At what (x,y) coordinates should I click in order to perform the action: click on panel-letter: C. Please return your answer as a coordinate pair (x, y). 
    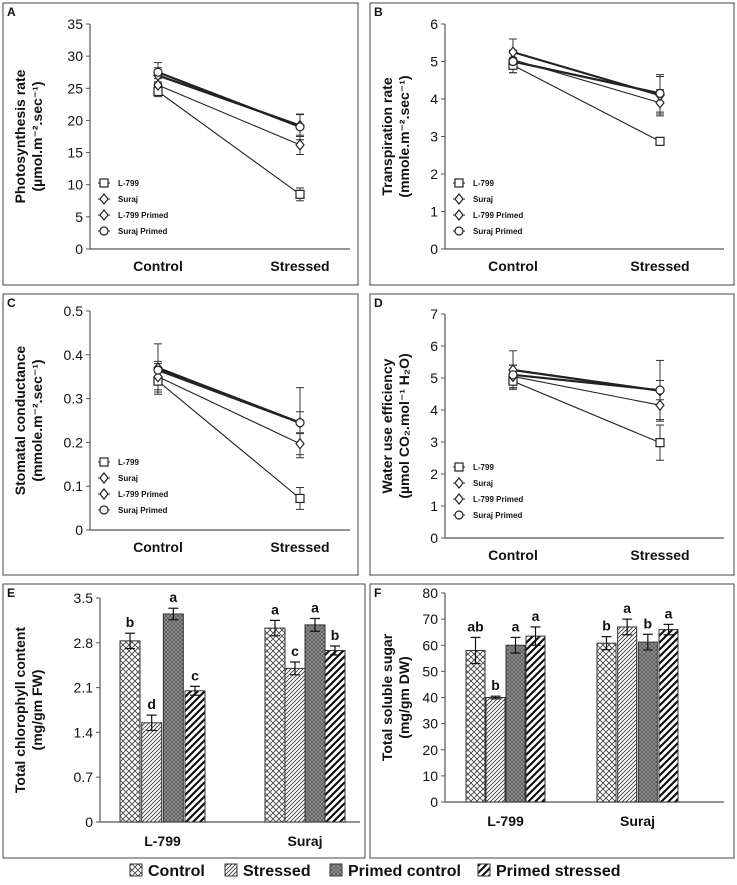
    Looking at the image, I should click on (11, 303).